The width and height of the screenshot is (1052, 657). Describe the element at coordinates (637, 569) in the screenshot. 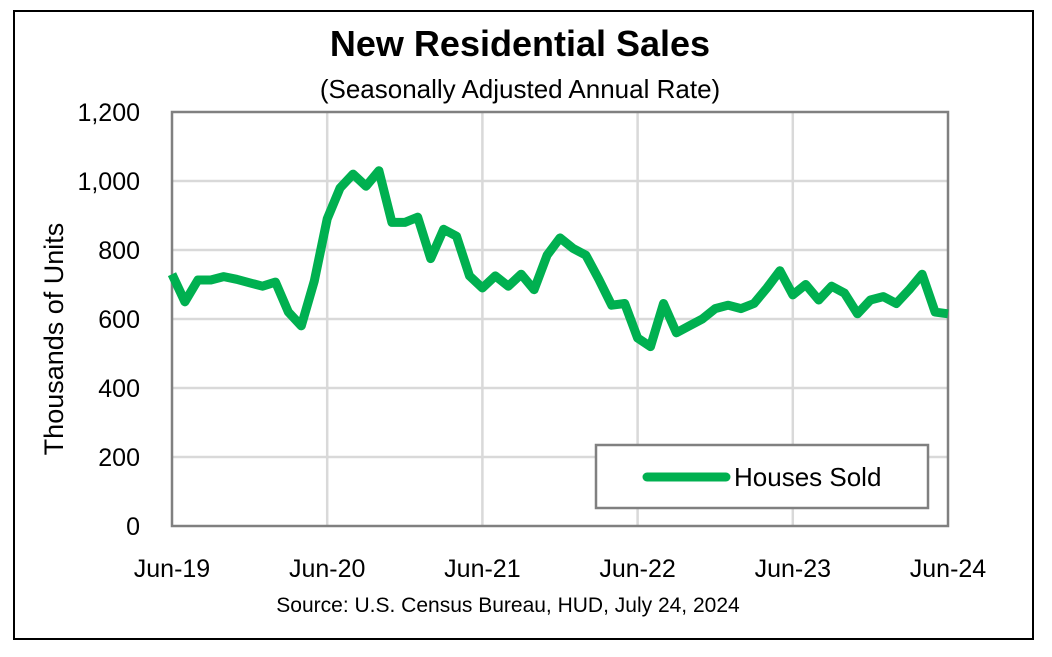

I see `x-tick-label: Jun-22` at that location.